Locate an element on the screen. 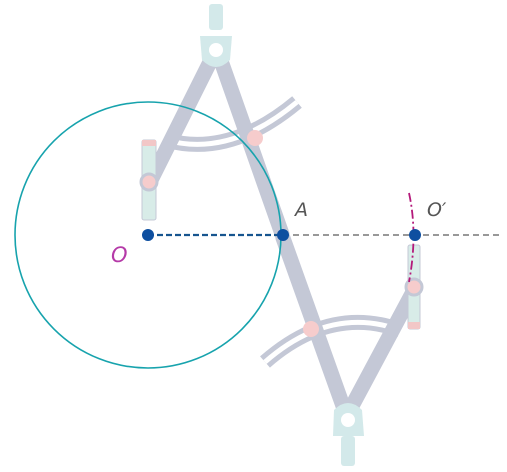 The width and height of the screenshot is (507, 472). point-o-prime is located at coordinates (415, 235).